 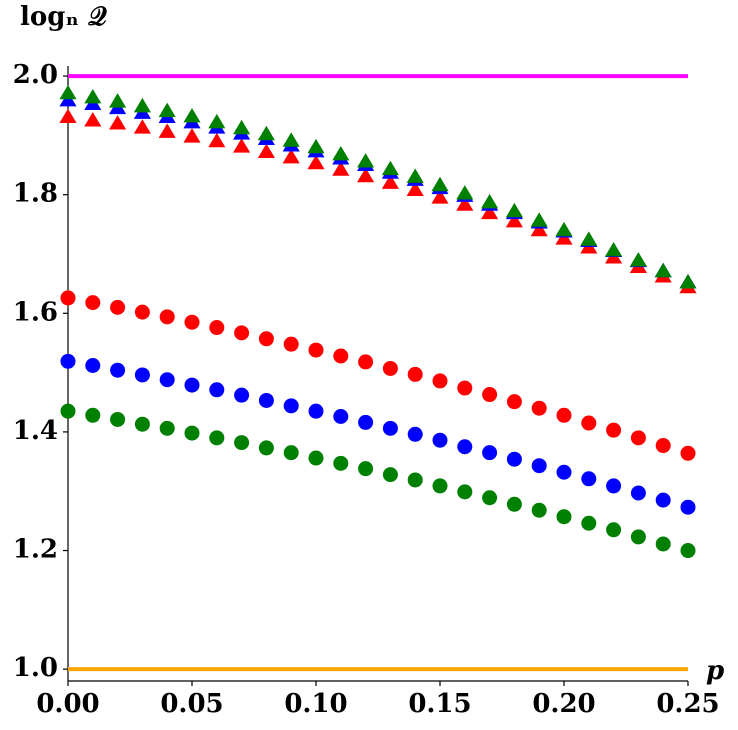 I want to click on x-tick-label: 0.15, so click(x=439, y=704).